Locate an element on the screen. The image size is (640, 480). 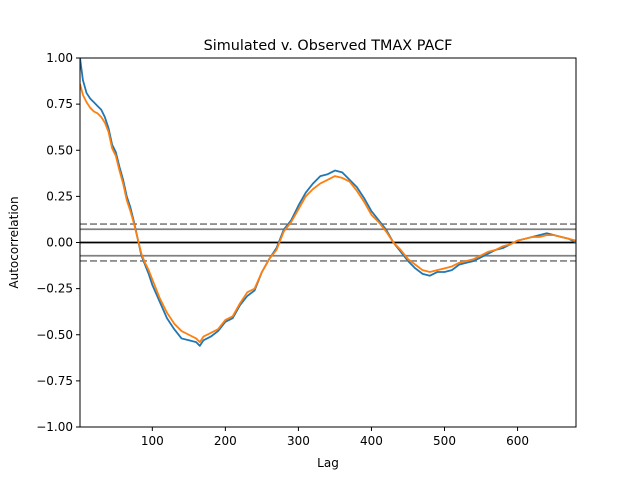
x-tick-label: 500 is located at coordinates (444, 441).